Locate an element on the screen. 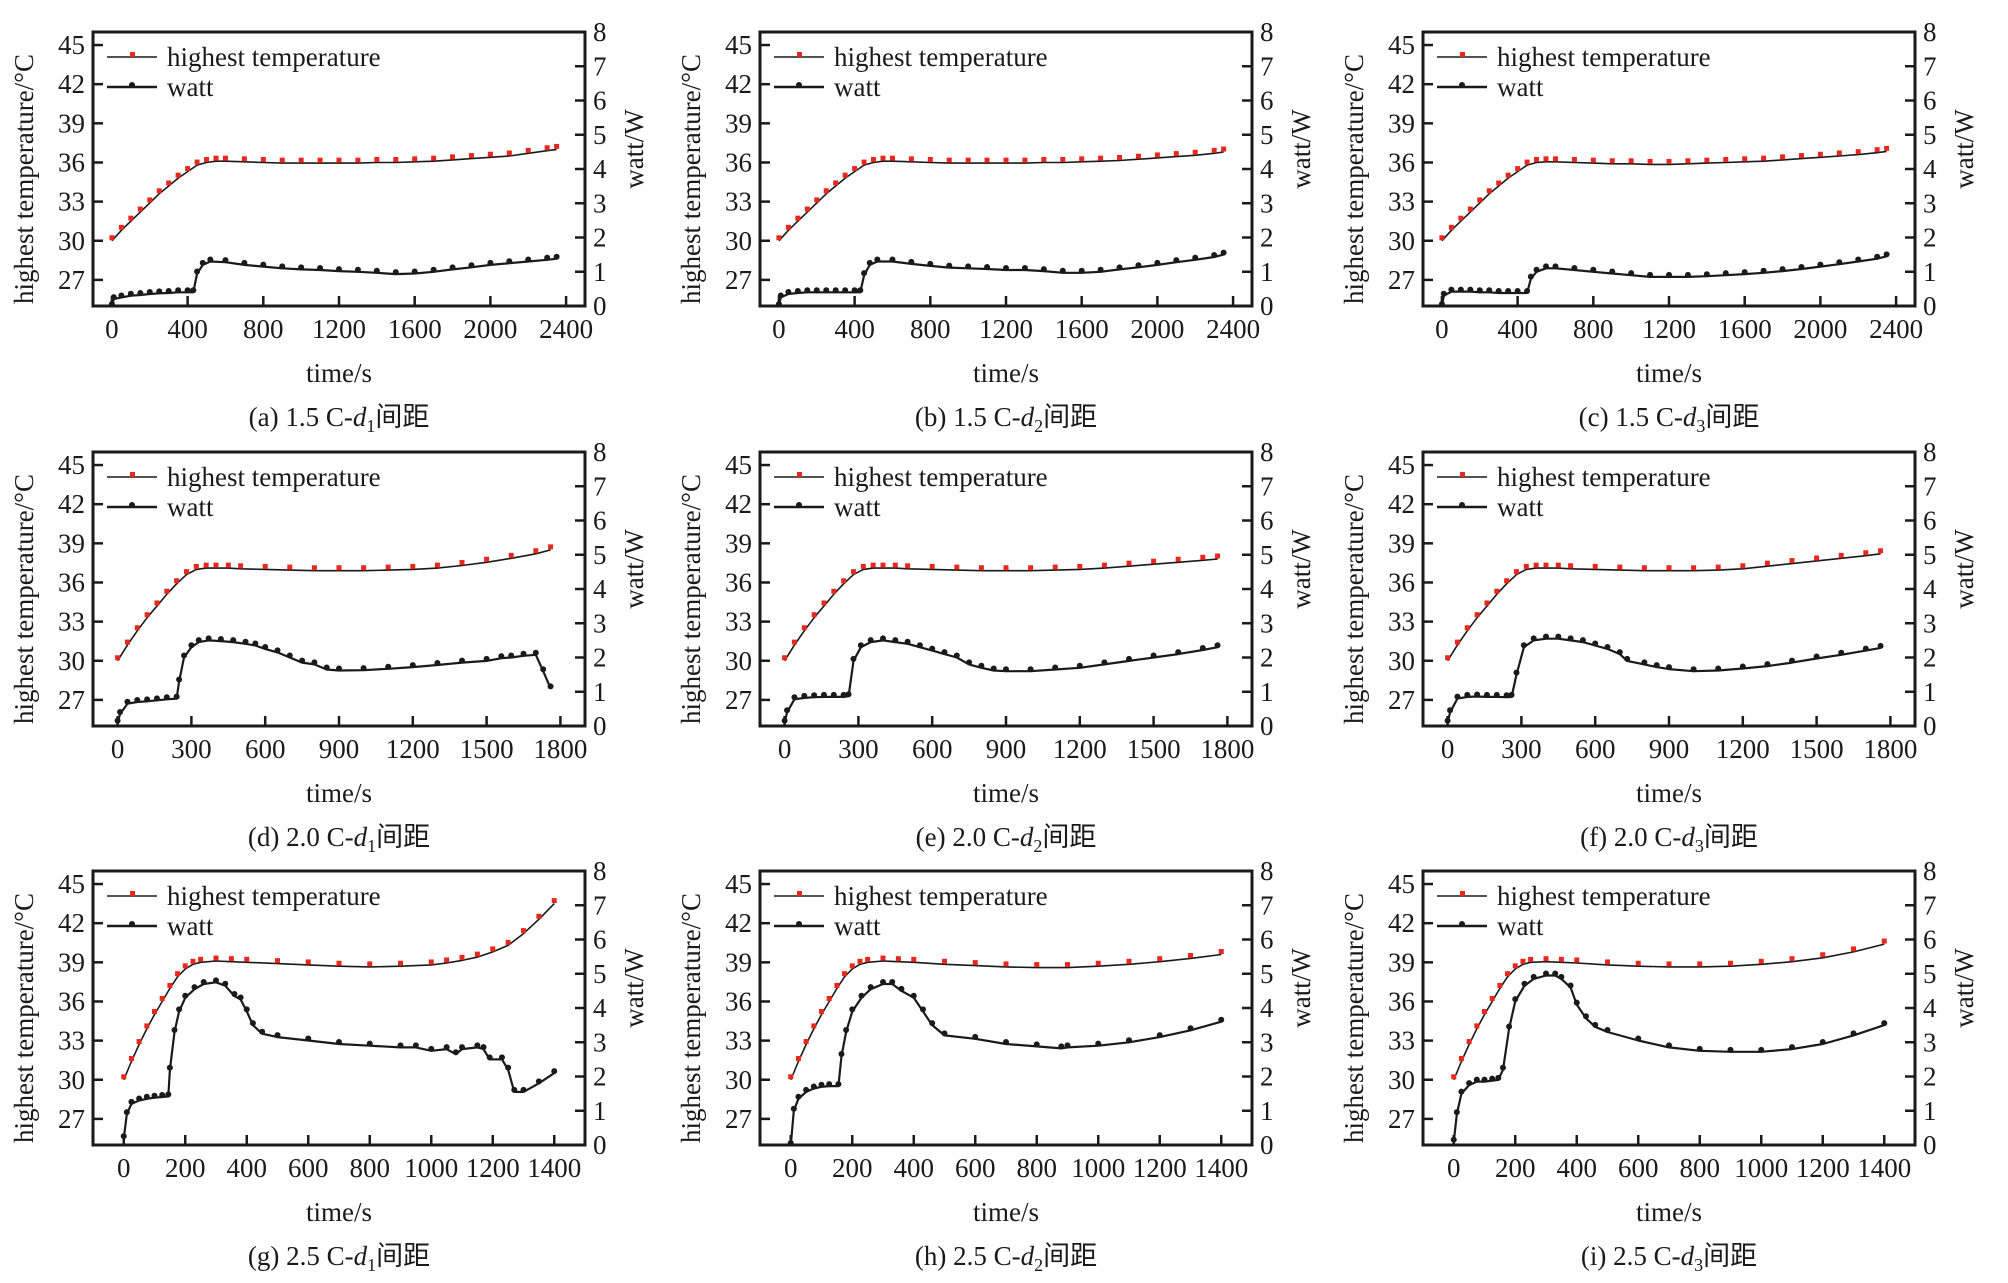 The width and height of the screenshot is (2008, 1283). legend-watt-marker is located at coordinates (132, 85).